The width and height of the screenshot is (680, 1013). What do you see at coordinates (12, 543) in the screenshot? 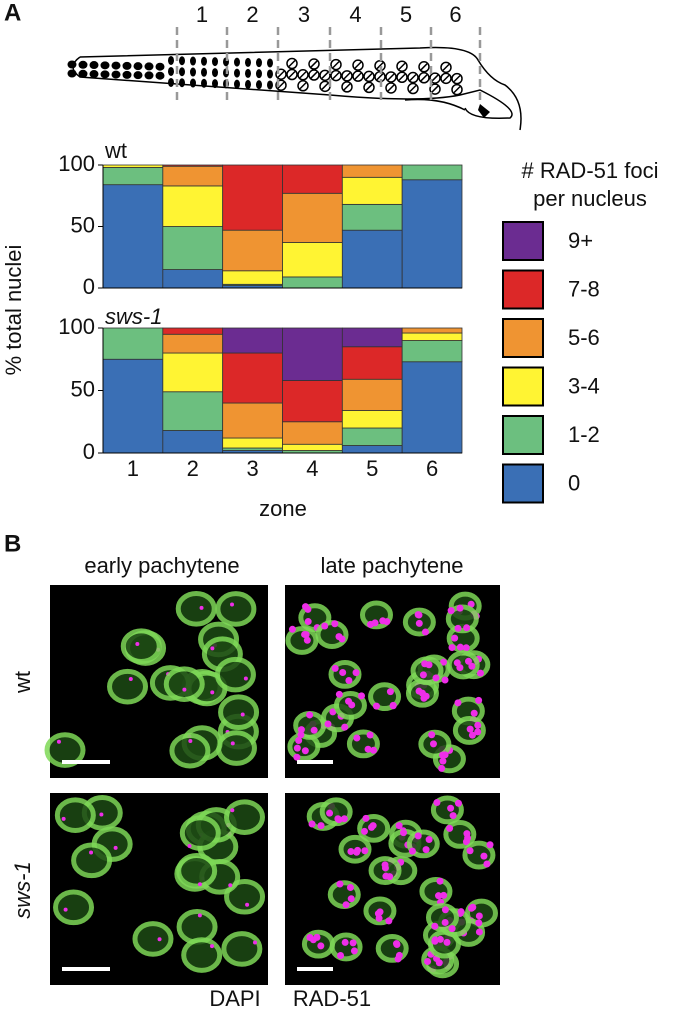
I see `panel-label: B` at bounding box center [12, 543].